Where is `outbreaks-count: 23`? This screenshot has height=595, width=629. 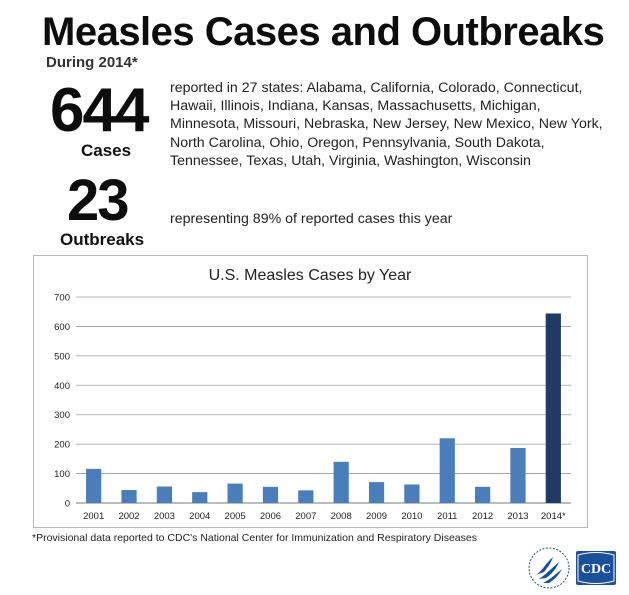
outbreaks-count: 23 is located at coordinates (98, 200).